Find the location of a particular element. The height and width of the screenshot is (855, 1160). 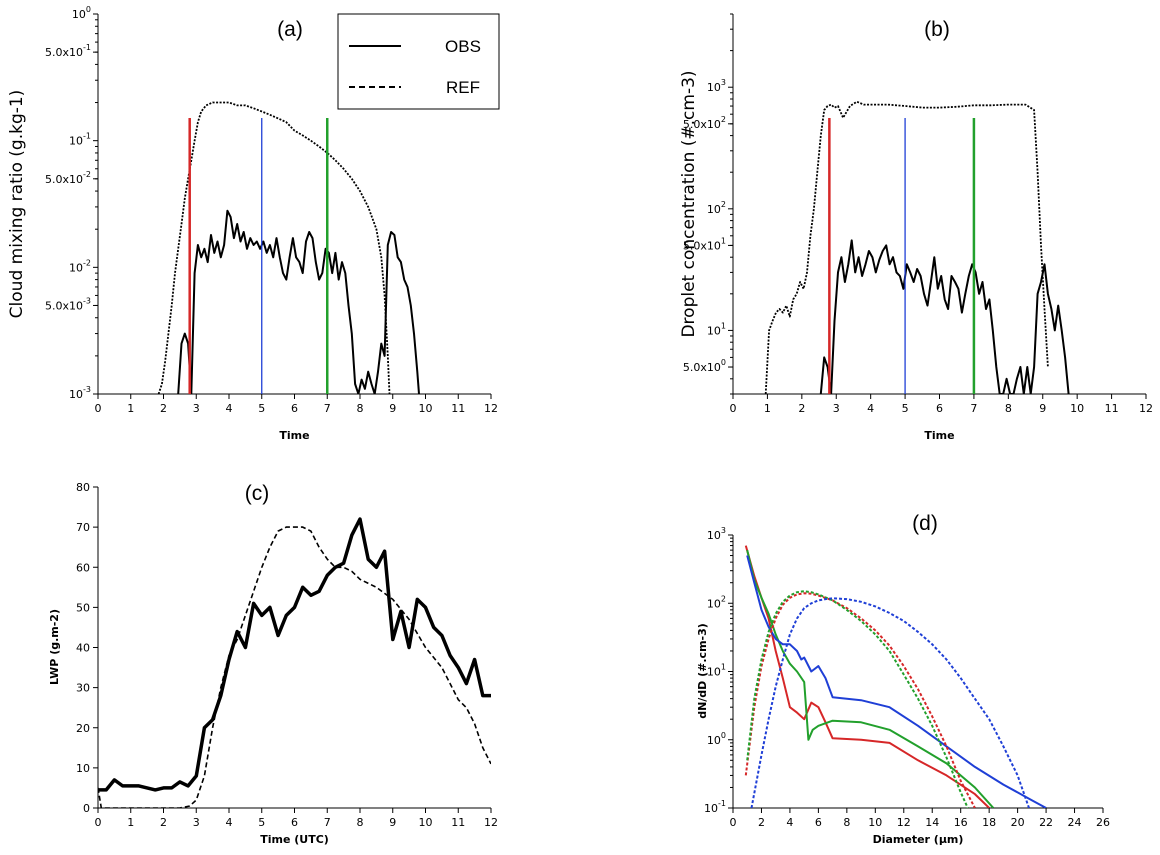

x-axis-label: Time (UTC) is located at coordinates (294, 839).